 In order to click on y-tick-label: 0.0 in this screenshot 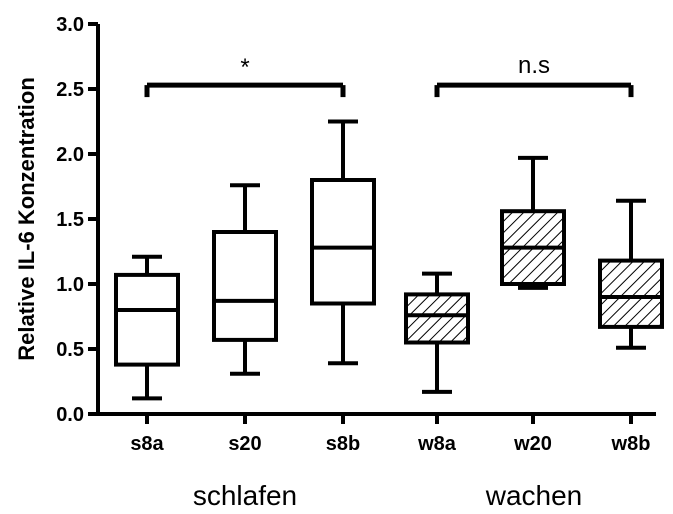, I will do `click(70, 415)`.